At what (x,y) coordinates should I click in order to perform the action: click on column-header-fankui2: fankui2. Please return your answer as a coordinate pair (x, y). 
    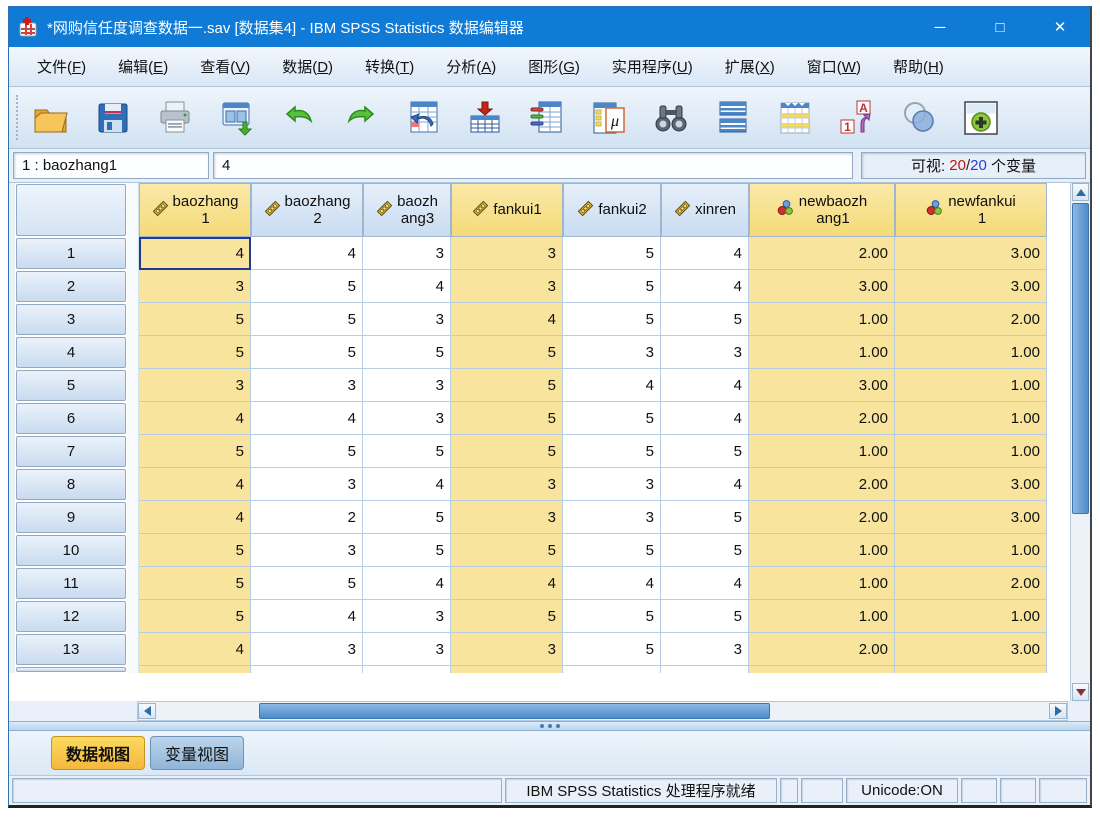
    Looking at the image, I should click on (612, 210).